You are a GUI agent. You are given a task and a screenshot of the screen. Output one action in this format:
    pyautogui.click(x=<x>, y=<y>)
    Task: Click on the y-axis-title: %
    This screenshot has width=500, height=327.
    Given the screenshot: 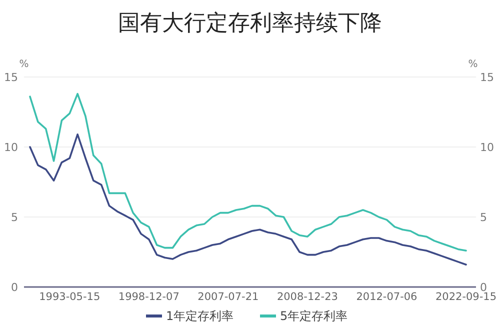 What is the action you would take?
    pyautogui.click(x=24, y=64)
    